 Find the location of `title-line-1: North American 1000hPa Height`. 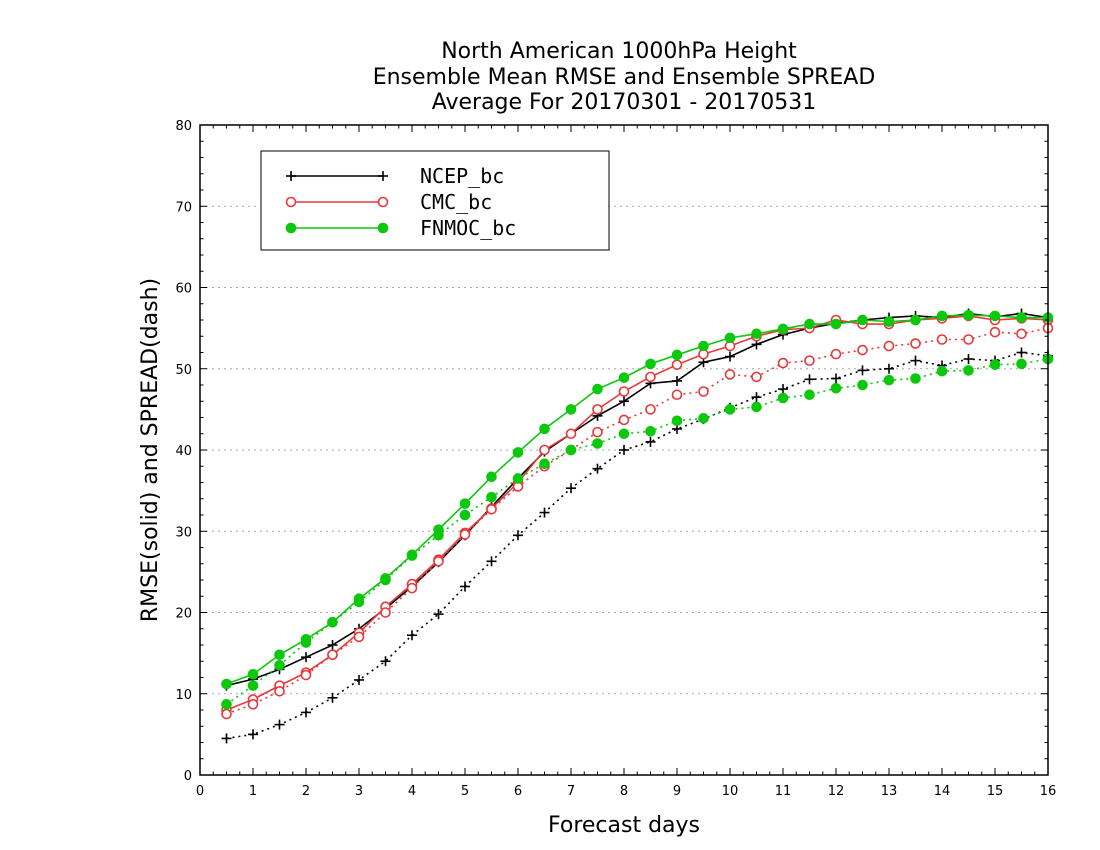

title-line-1: North American 1000hPa Height is located at coordinates (619, 51).